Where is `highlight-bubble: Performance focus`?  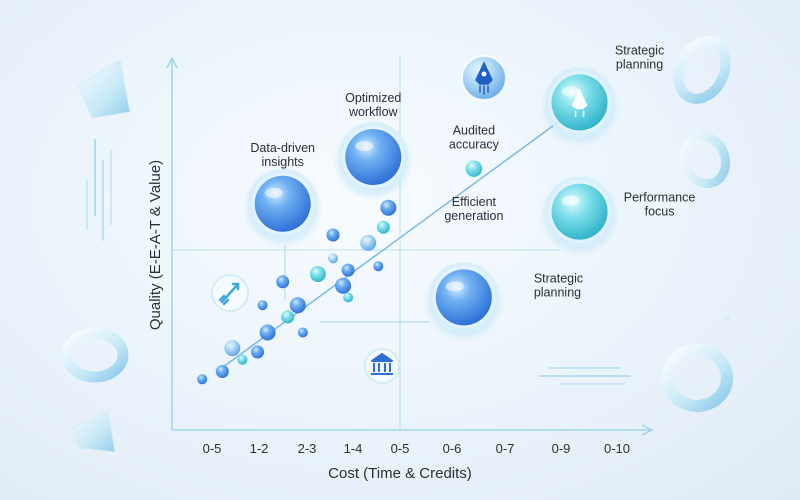
highlight-bubble: Performance focus is located at coordinates (619, 214).